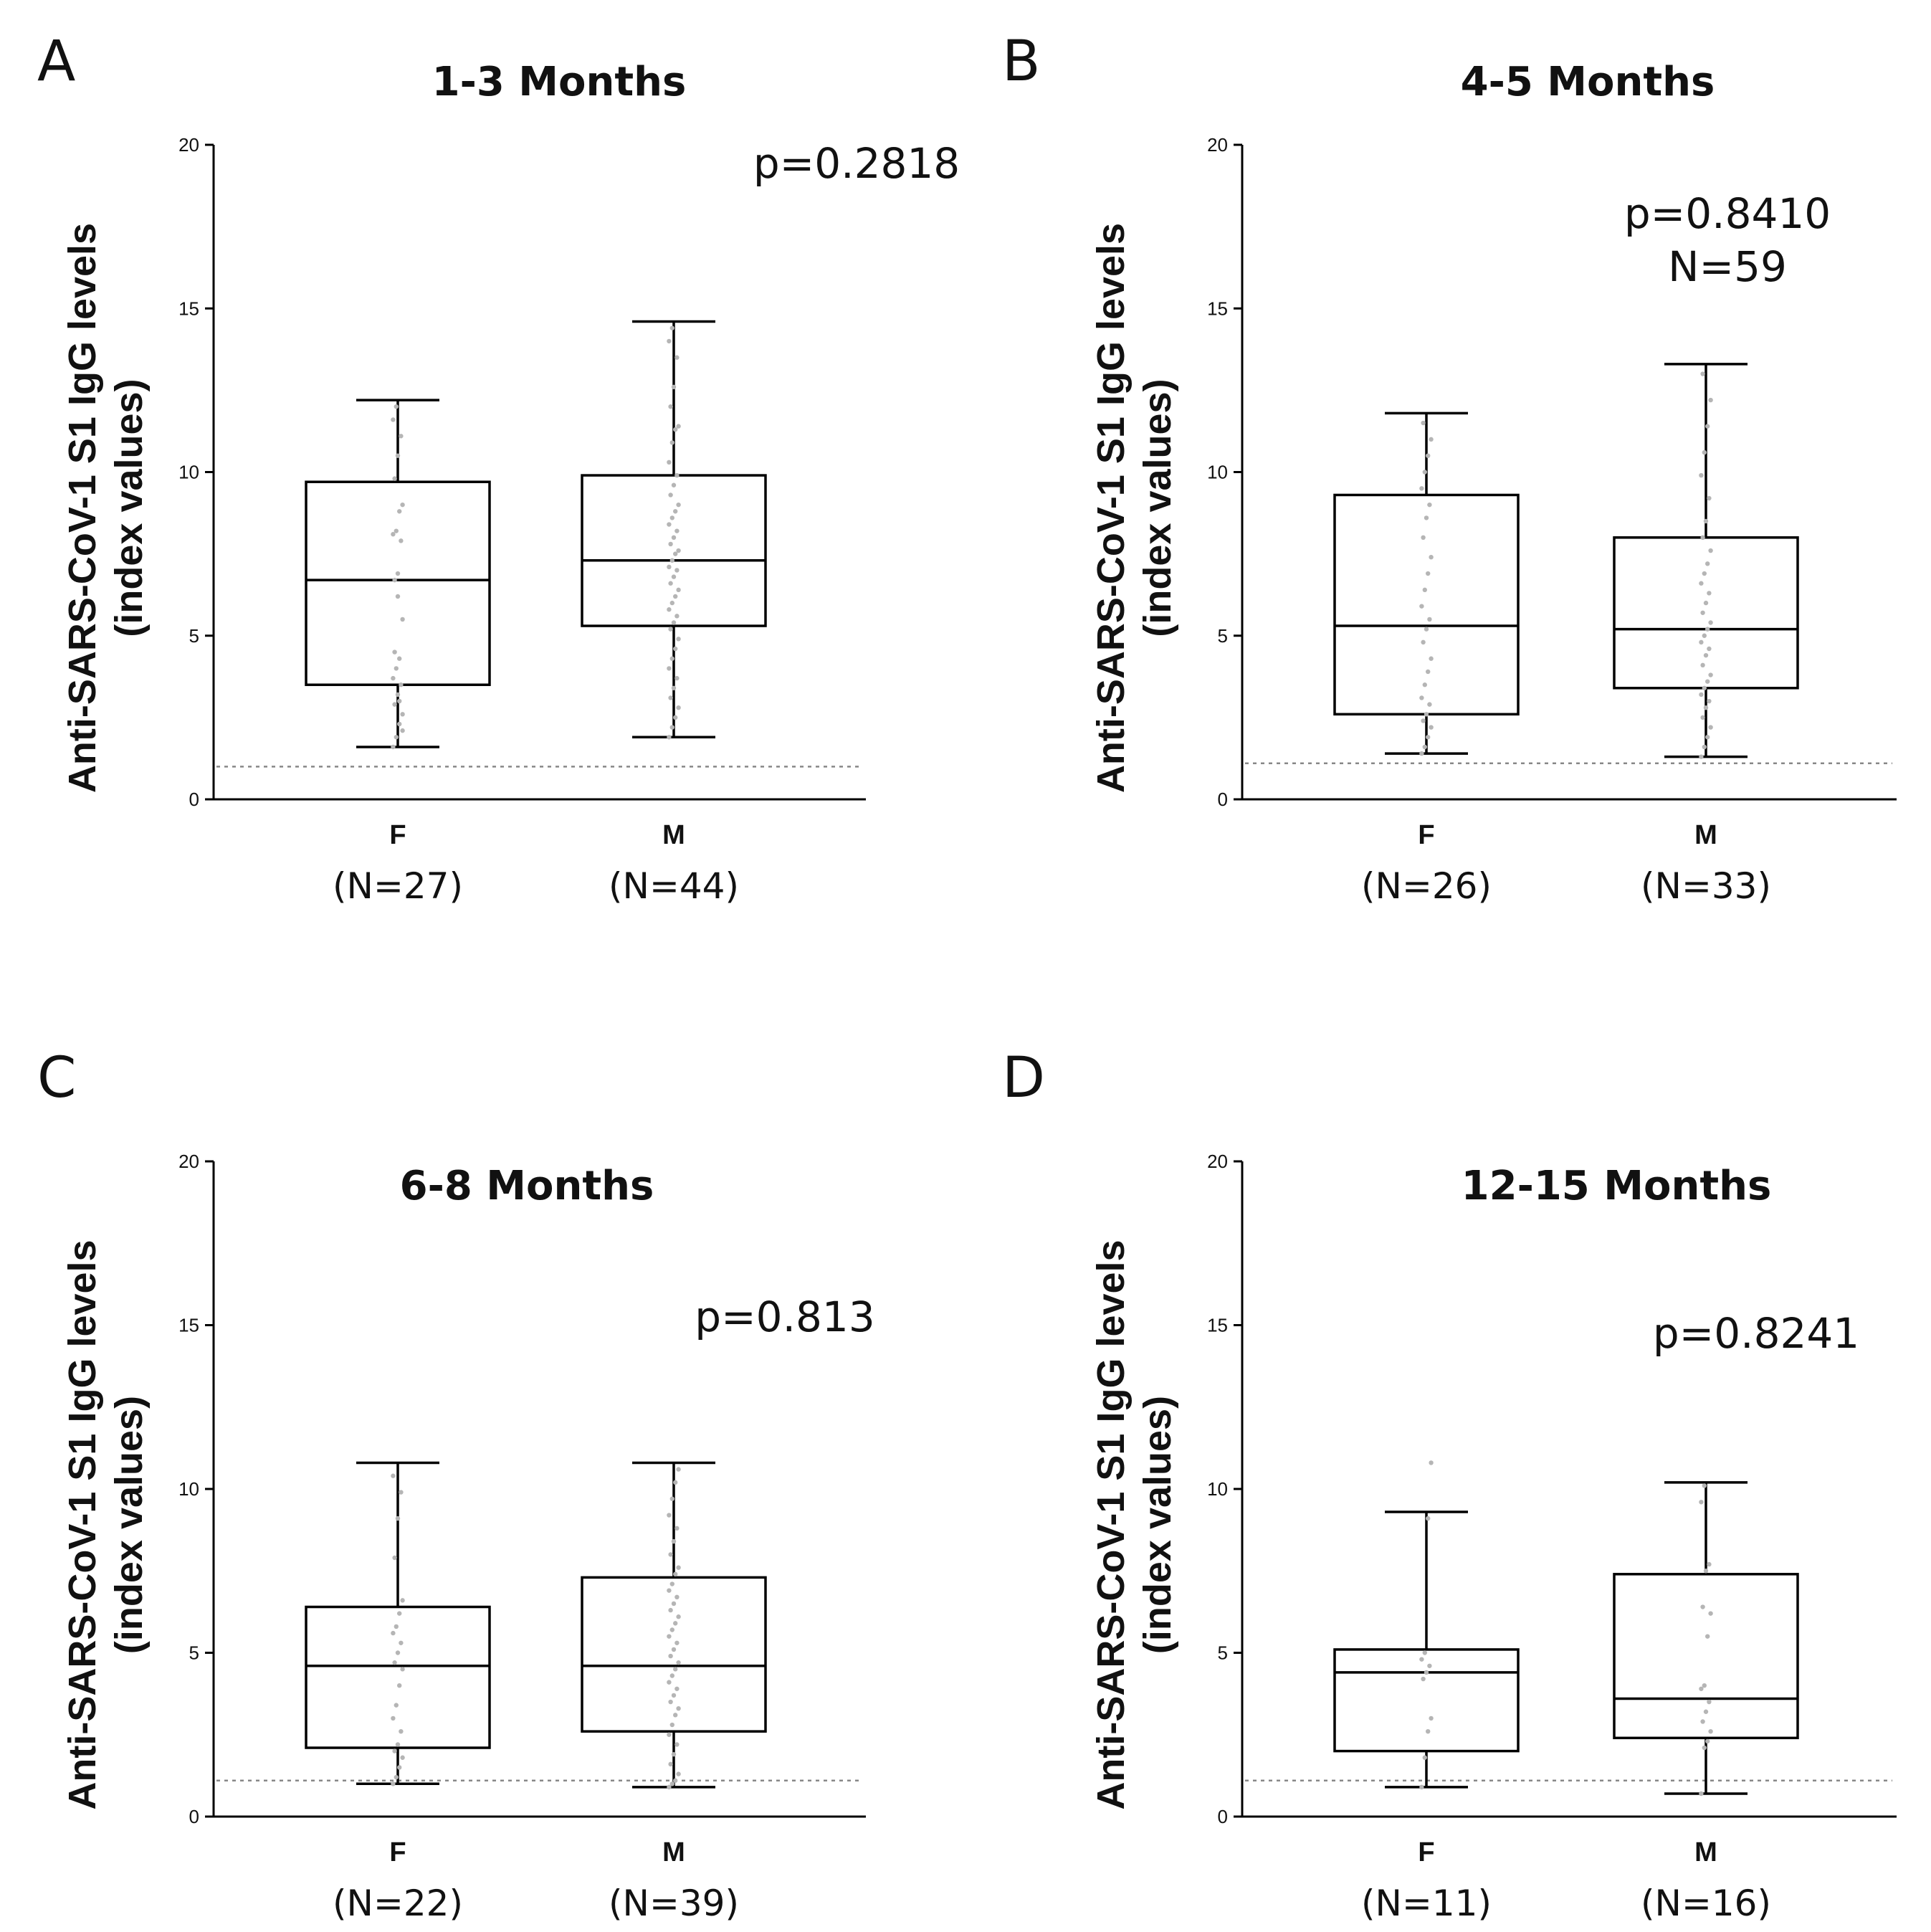 This screenshot has width=1931, height=1932. I want to click on group-m: M (N=33), so click(1706, 635).